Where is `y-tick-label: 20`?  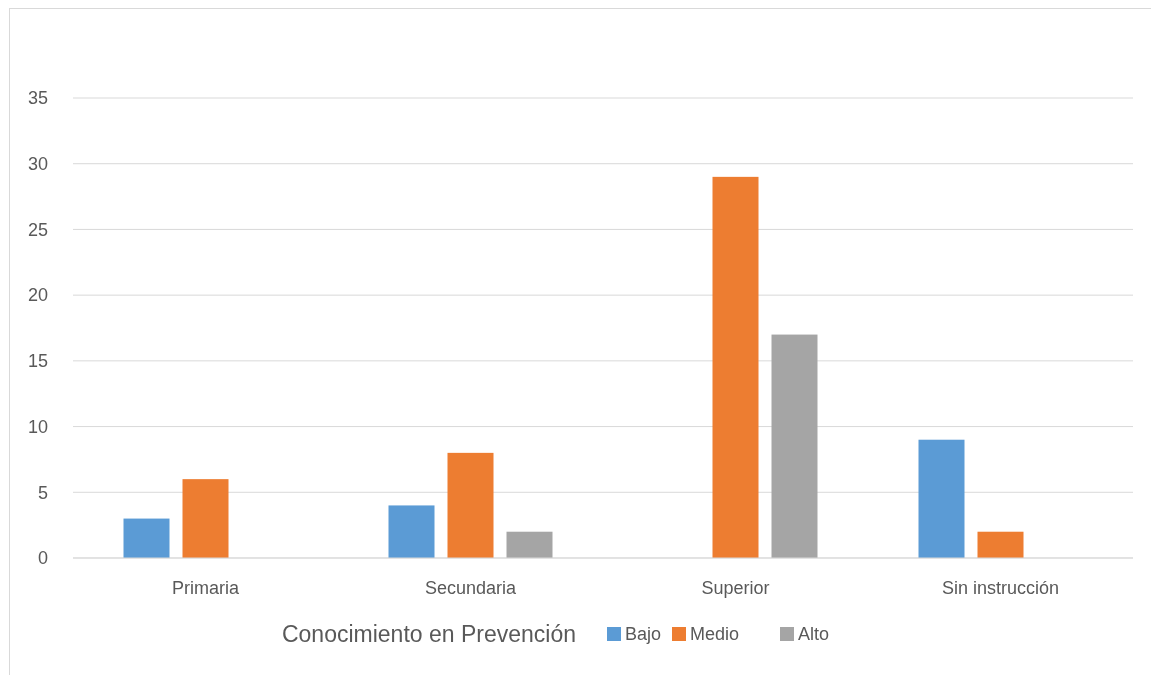
y-tick-label: 20 is located at coordinates (37, 295).